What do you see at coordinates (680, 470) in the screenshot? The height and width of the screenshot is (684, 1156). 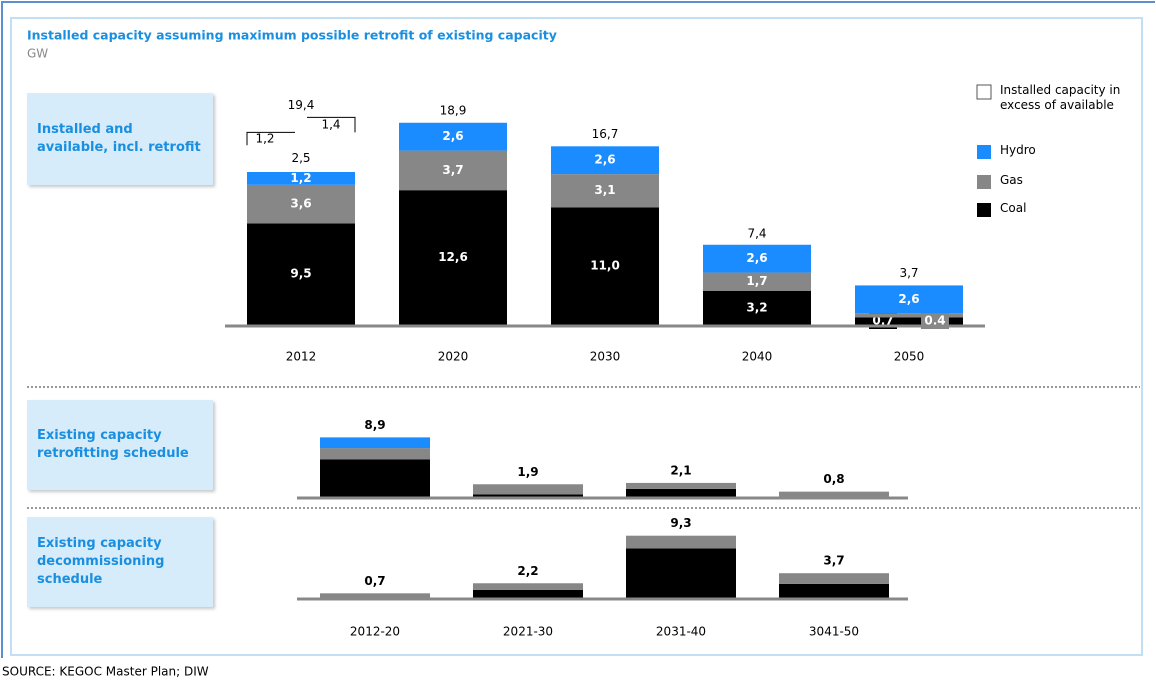 I see `total-label: 2,1` at bounding box center [680, 470].